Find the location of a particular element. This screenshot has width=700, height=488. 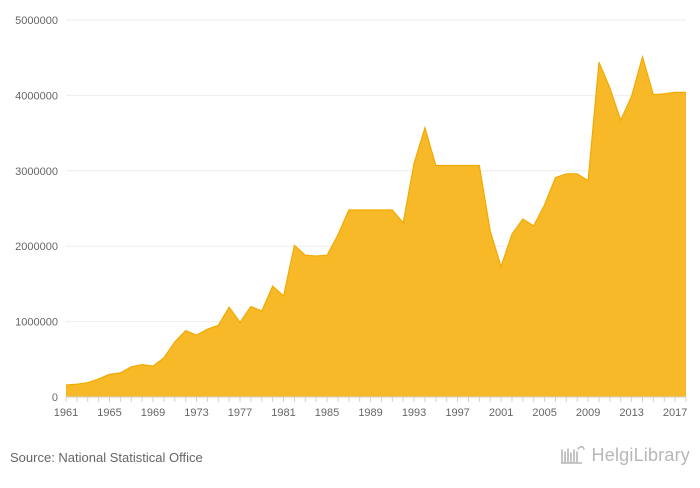

x-tick-label: 1969 is located at coordinates (153, 413).